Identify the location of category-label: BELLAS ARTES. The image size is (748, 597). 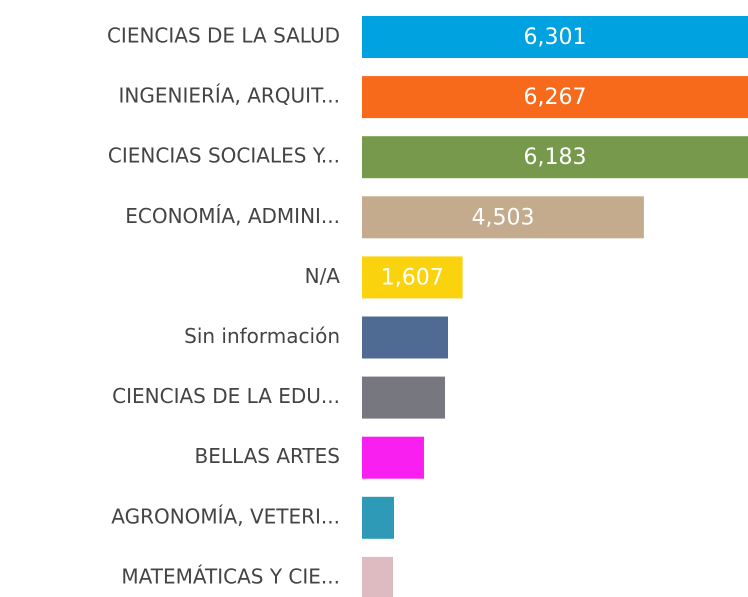
(267, 456).